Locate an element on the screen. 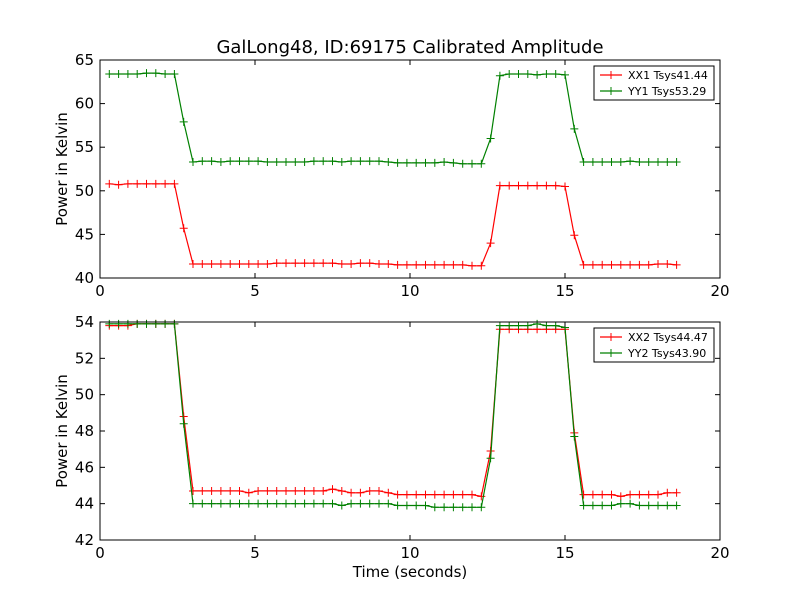 This screenshot has height=600, width=800. x-axis-label: Time (seconds) is located at coordinates (410, 572).